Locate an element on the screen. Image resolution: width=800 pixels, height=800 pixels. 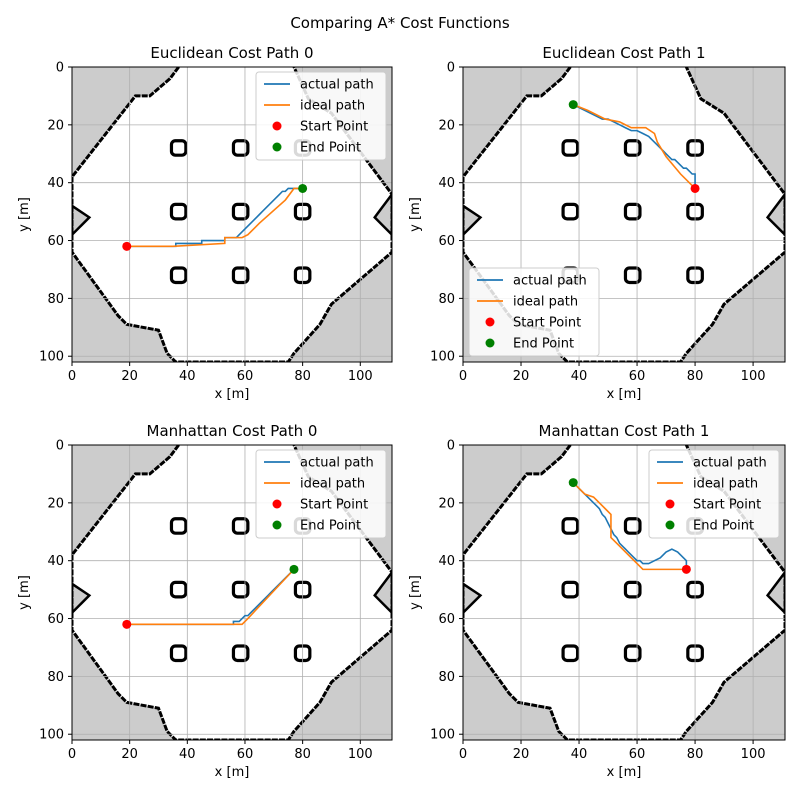
figure-title: Comparing A* Cost Functions is located at coordinates (400, 23).